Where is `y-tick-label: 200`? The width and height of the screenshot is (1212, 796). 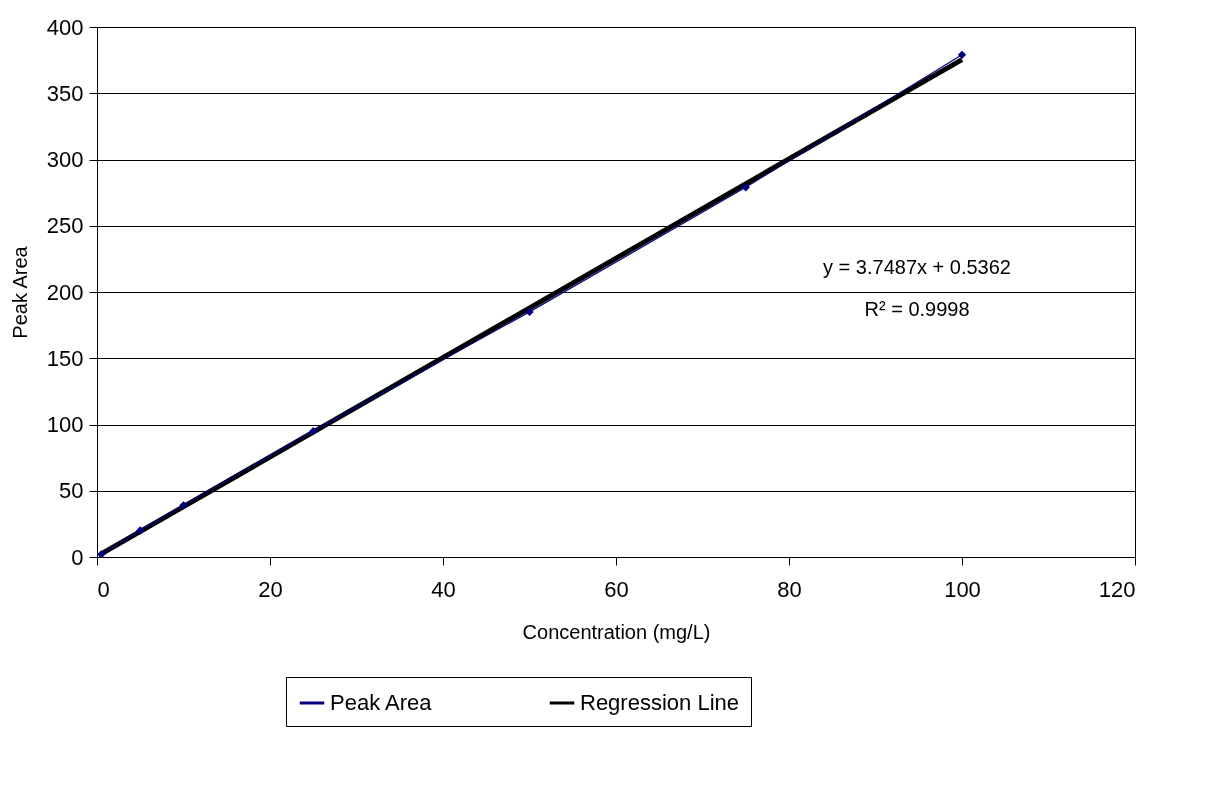
y-tick-label: 200 is located at coordinates (65, 292).